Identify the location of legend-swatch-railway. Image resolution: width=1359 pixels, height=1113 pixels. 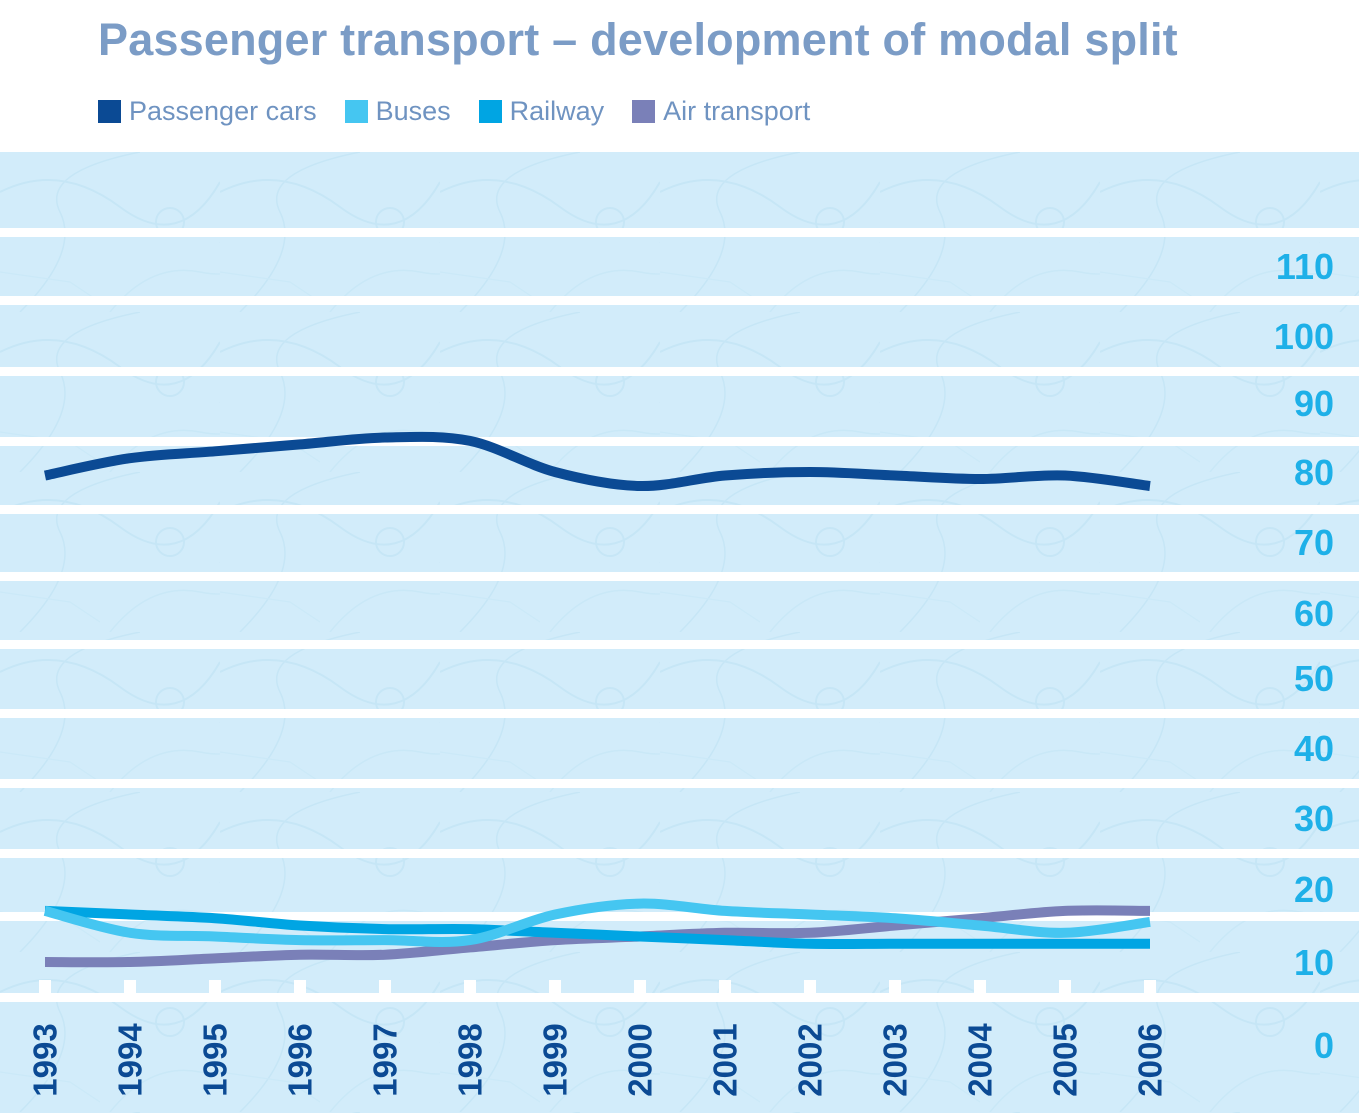
(490, 111).